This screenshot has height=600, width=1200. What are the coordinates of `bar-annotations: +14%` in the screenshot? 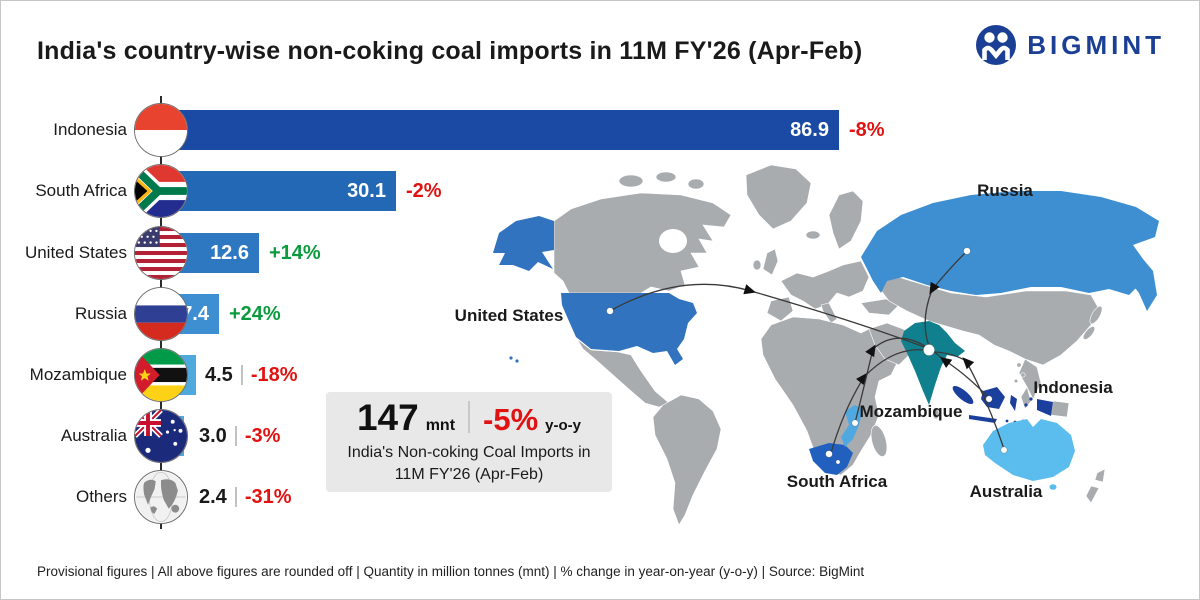 It's located at (295, 253).